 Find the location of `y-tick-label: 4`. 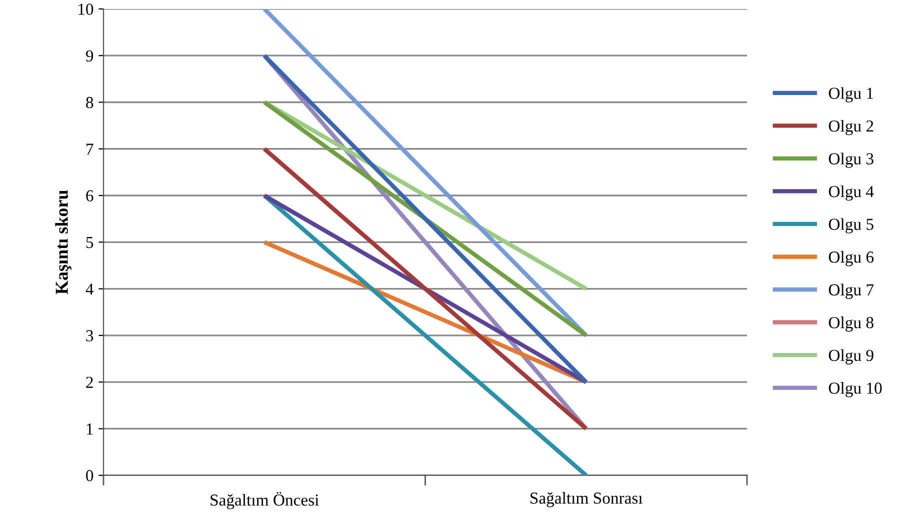

y-tick-label: 4 is located at coordinates (90, 289).